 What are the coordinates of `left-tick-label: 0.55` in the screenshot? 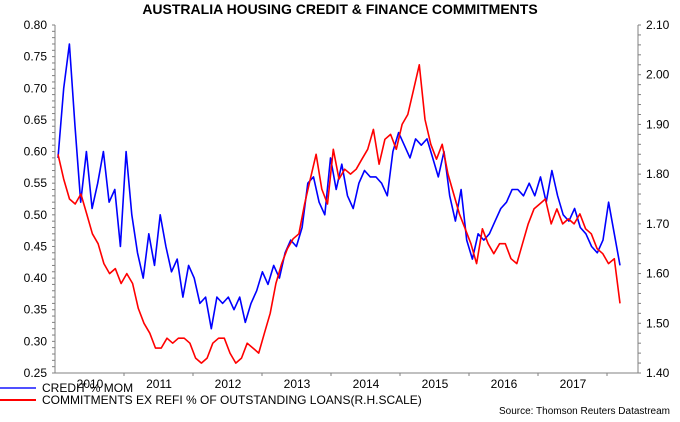 It's located at (36, 183).